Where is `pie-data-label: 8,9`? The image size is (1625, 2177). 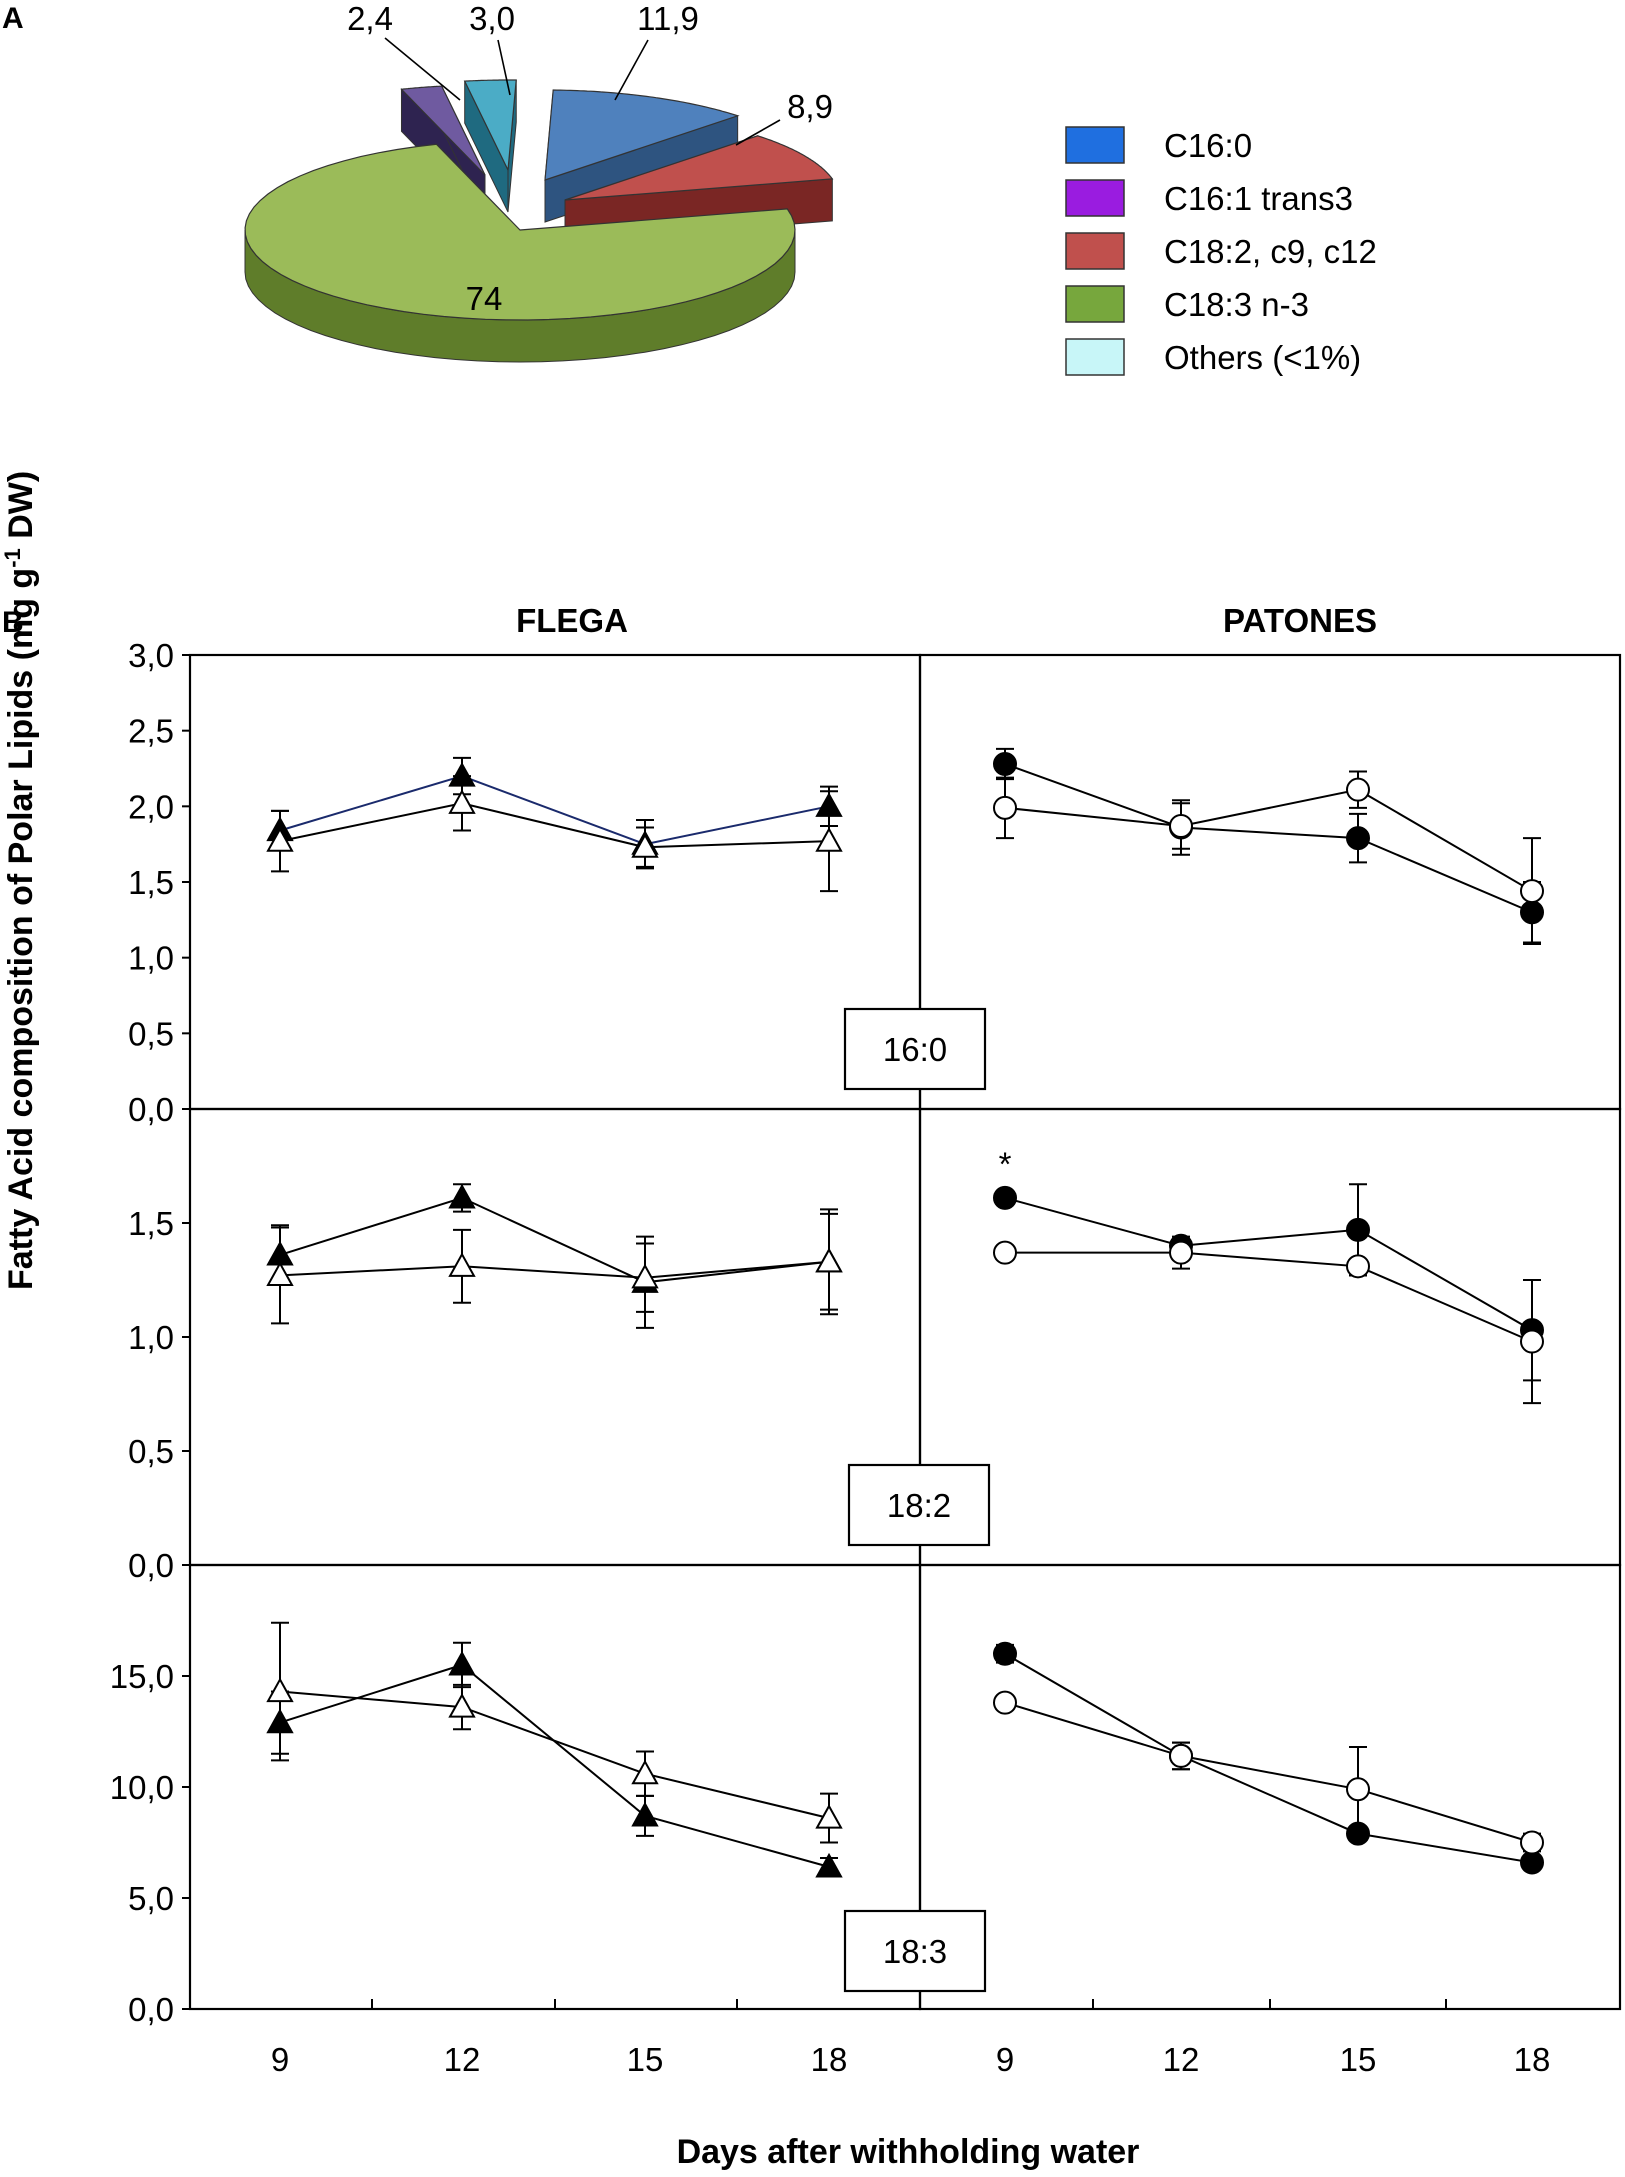 pie-data-label: 8,9 is located at coordinates (810, 106).